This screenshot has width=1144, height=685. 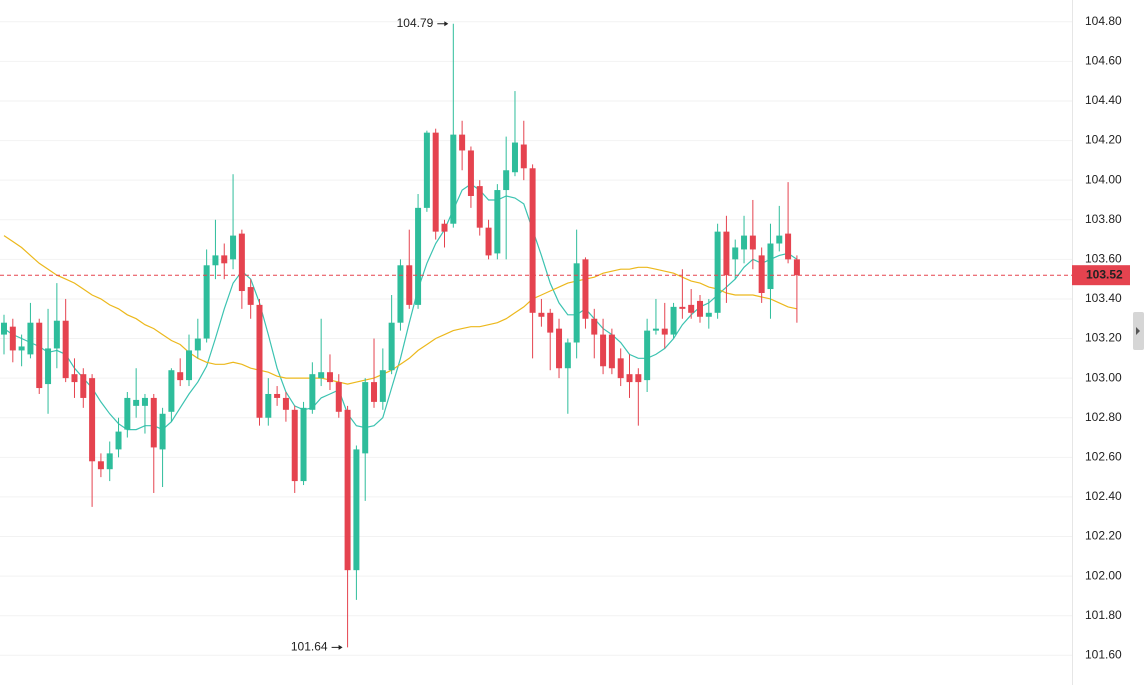 What do you see at coordinates (1103, 377) in the screenshot?
I see `y-tick-label: 103.00` at bounding box center [1103, 377].